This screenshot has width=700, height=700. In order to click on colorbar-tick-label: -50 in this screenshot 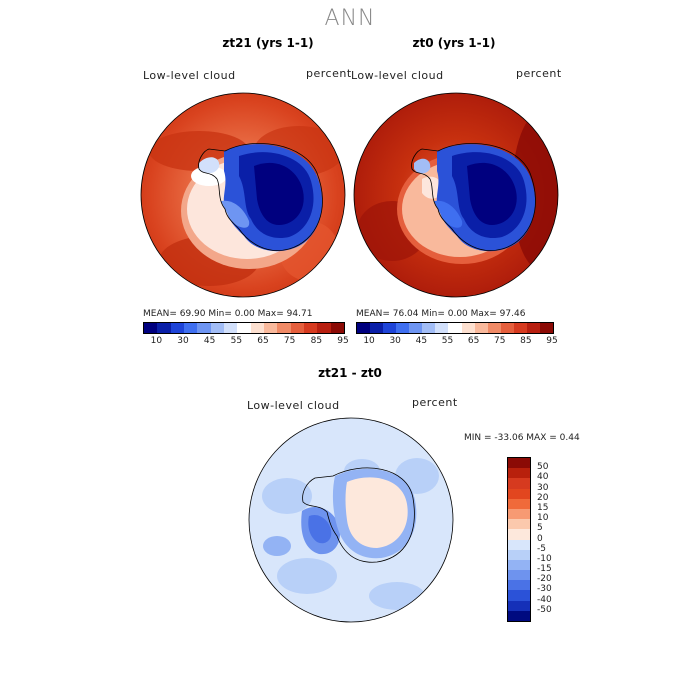, I will do `click(544, 609)`.